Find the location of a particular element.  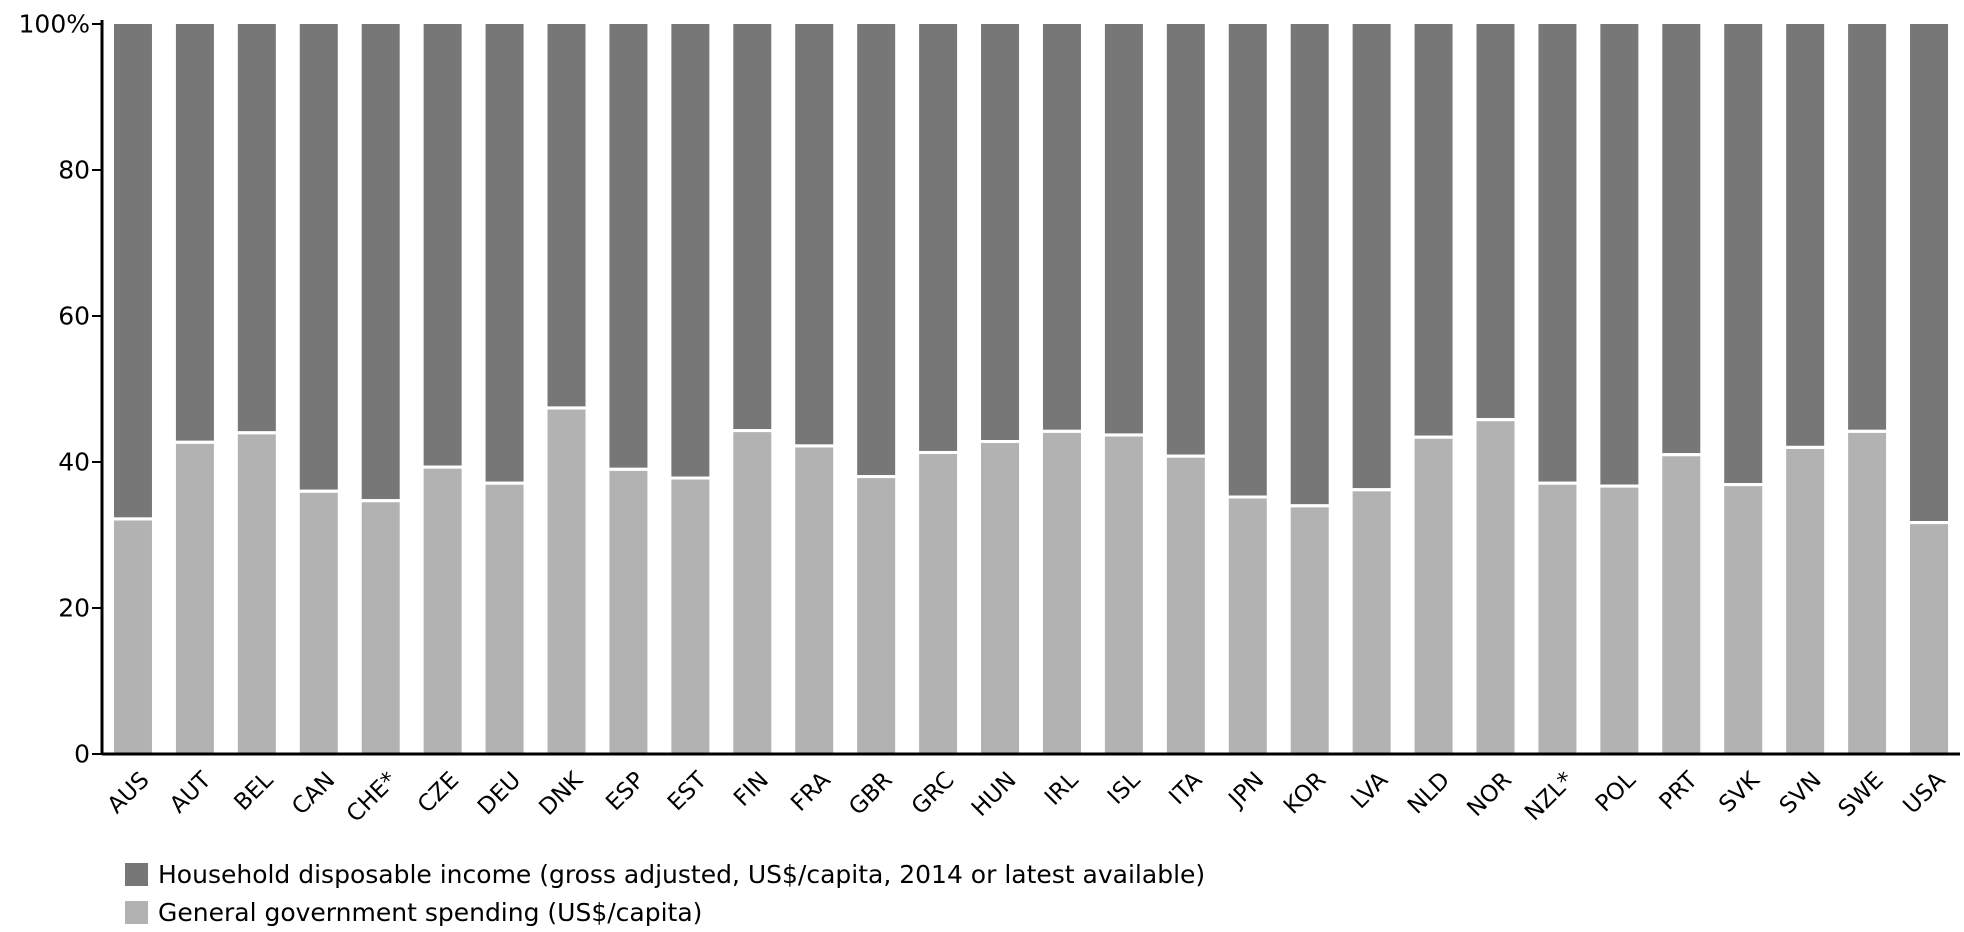

bar-government-lva is located at coordinates (1371, 622).